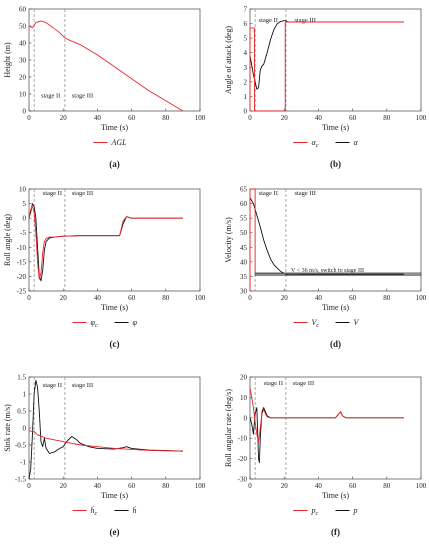  Describe the element at coordinates (246, 53) in the screenshot. I see `y-tick-label: 4` at that location.